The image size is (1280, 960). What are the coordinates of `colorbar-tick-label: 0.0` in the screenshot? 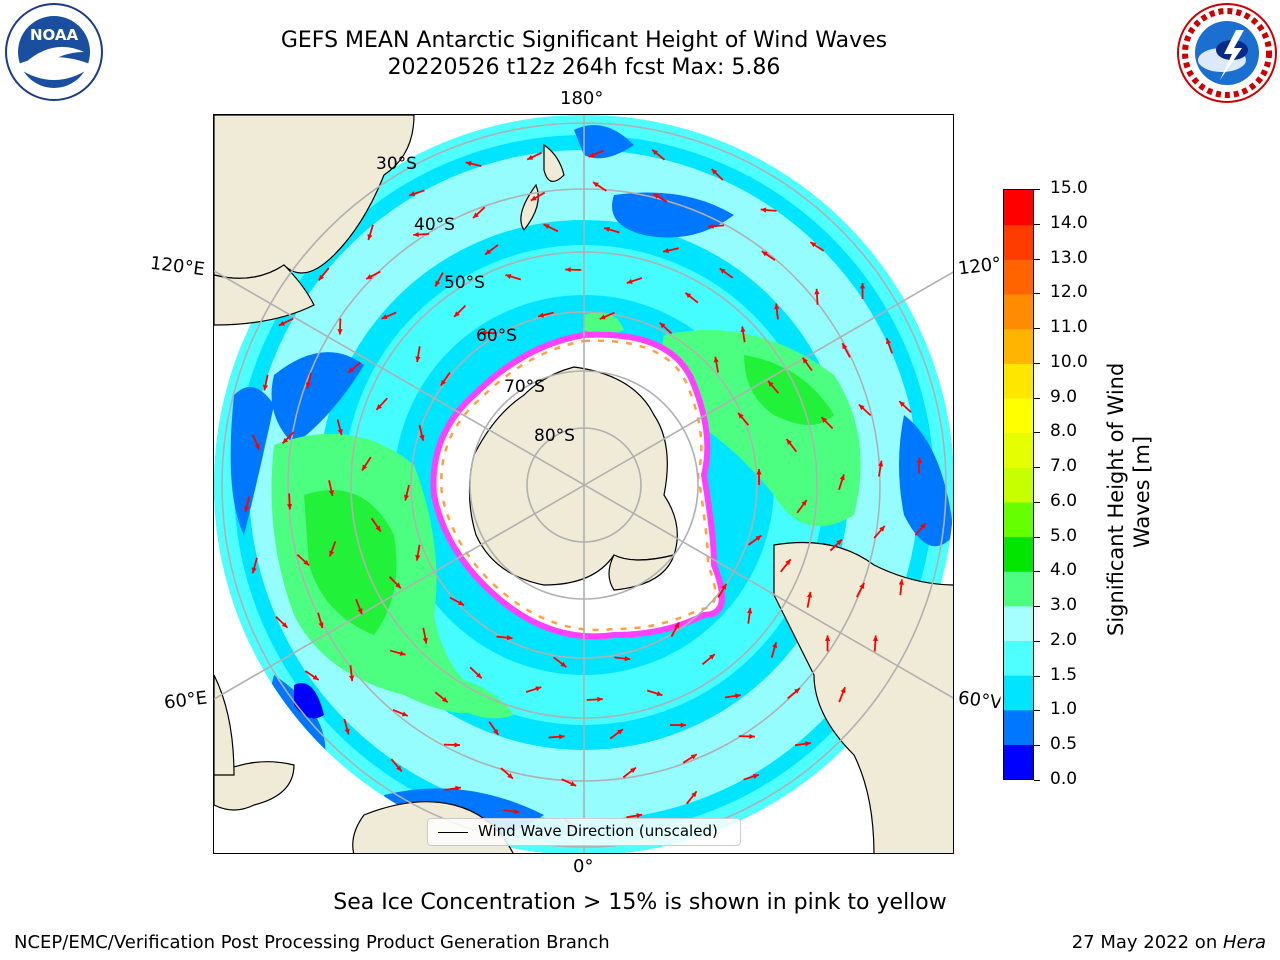 It's located at (1064, 779).